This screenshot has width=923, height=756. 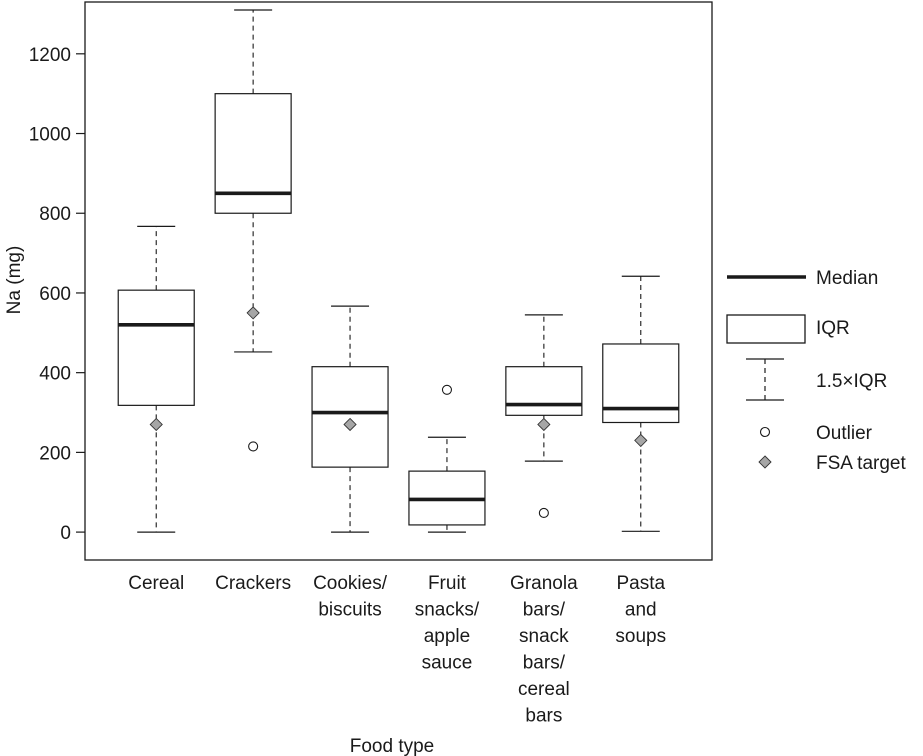 I want to click on legend-target-swatch, so click(x=765, y=462).